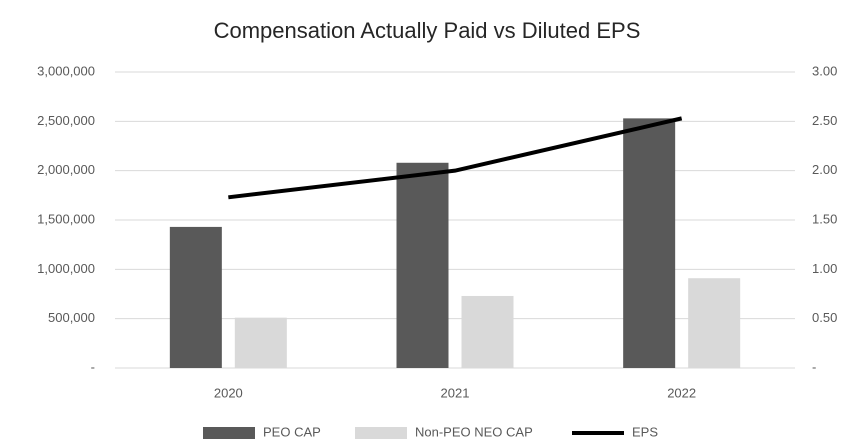  I want to click on y-tick-label: 1,000,000, so click(66, 268).